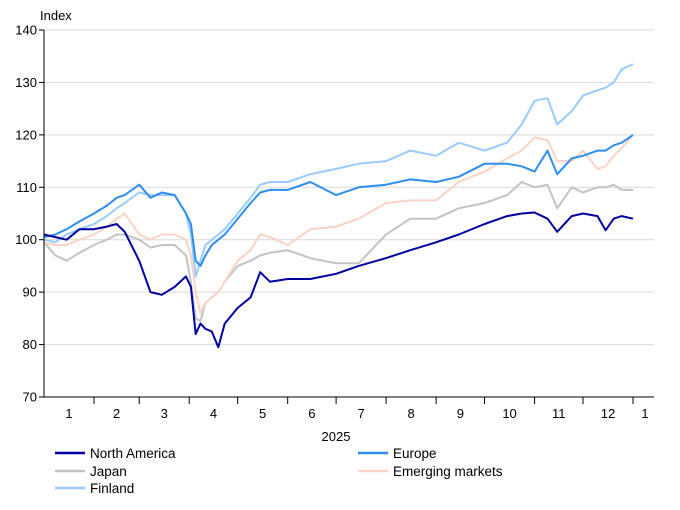  What do you see at coordinates (262, 413) in the screenshot?
I see `x-tick-label: 5` at bounding box center [262, 413].